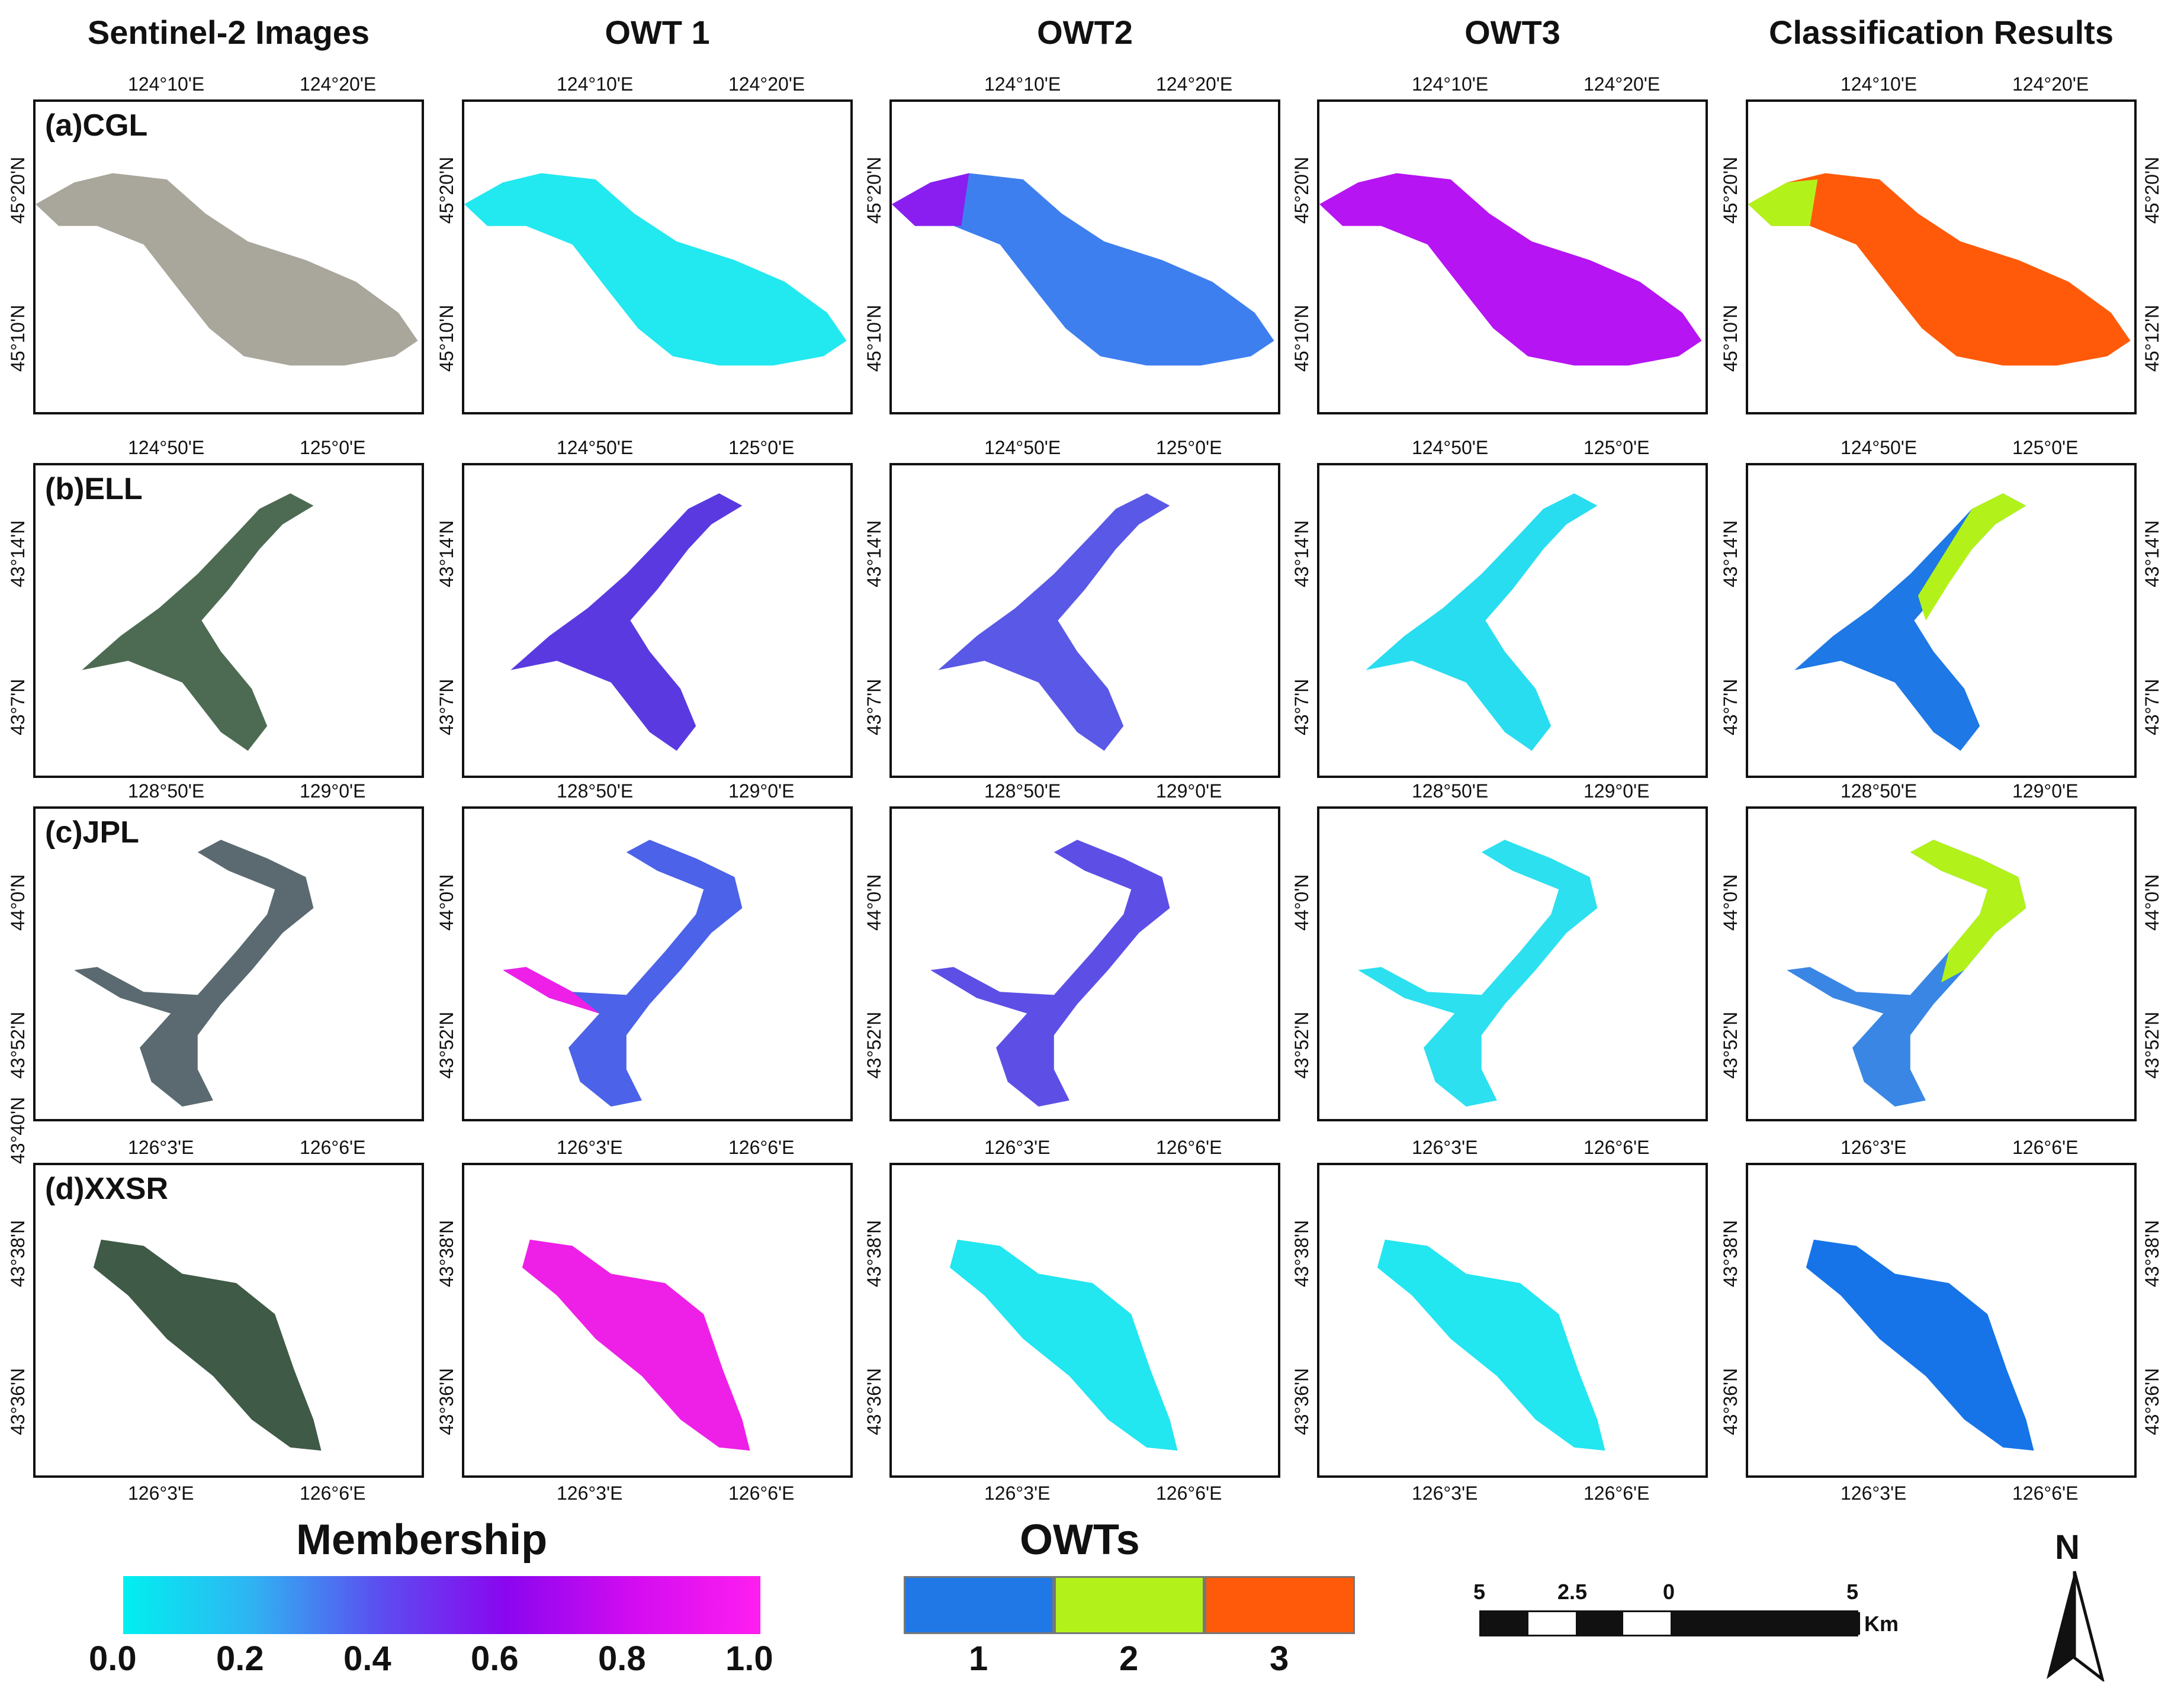 The image size is (2184, 1685). I want to click on column-title: Sentinel-2 Images, so click(228, 33).